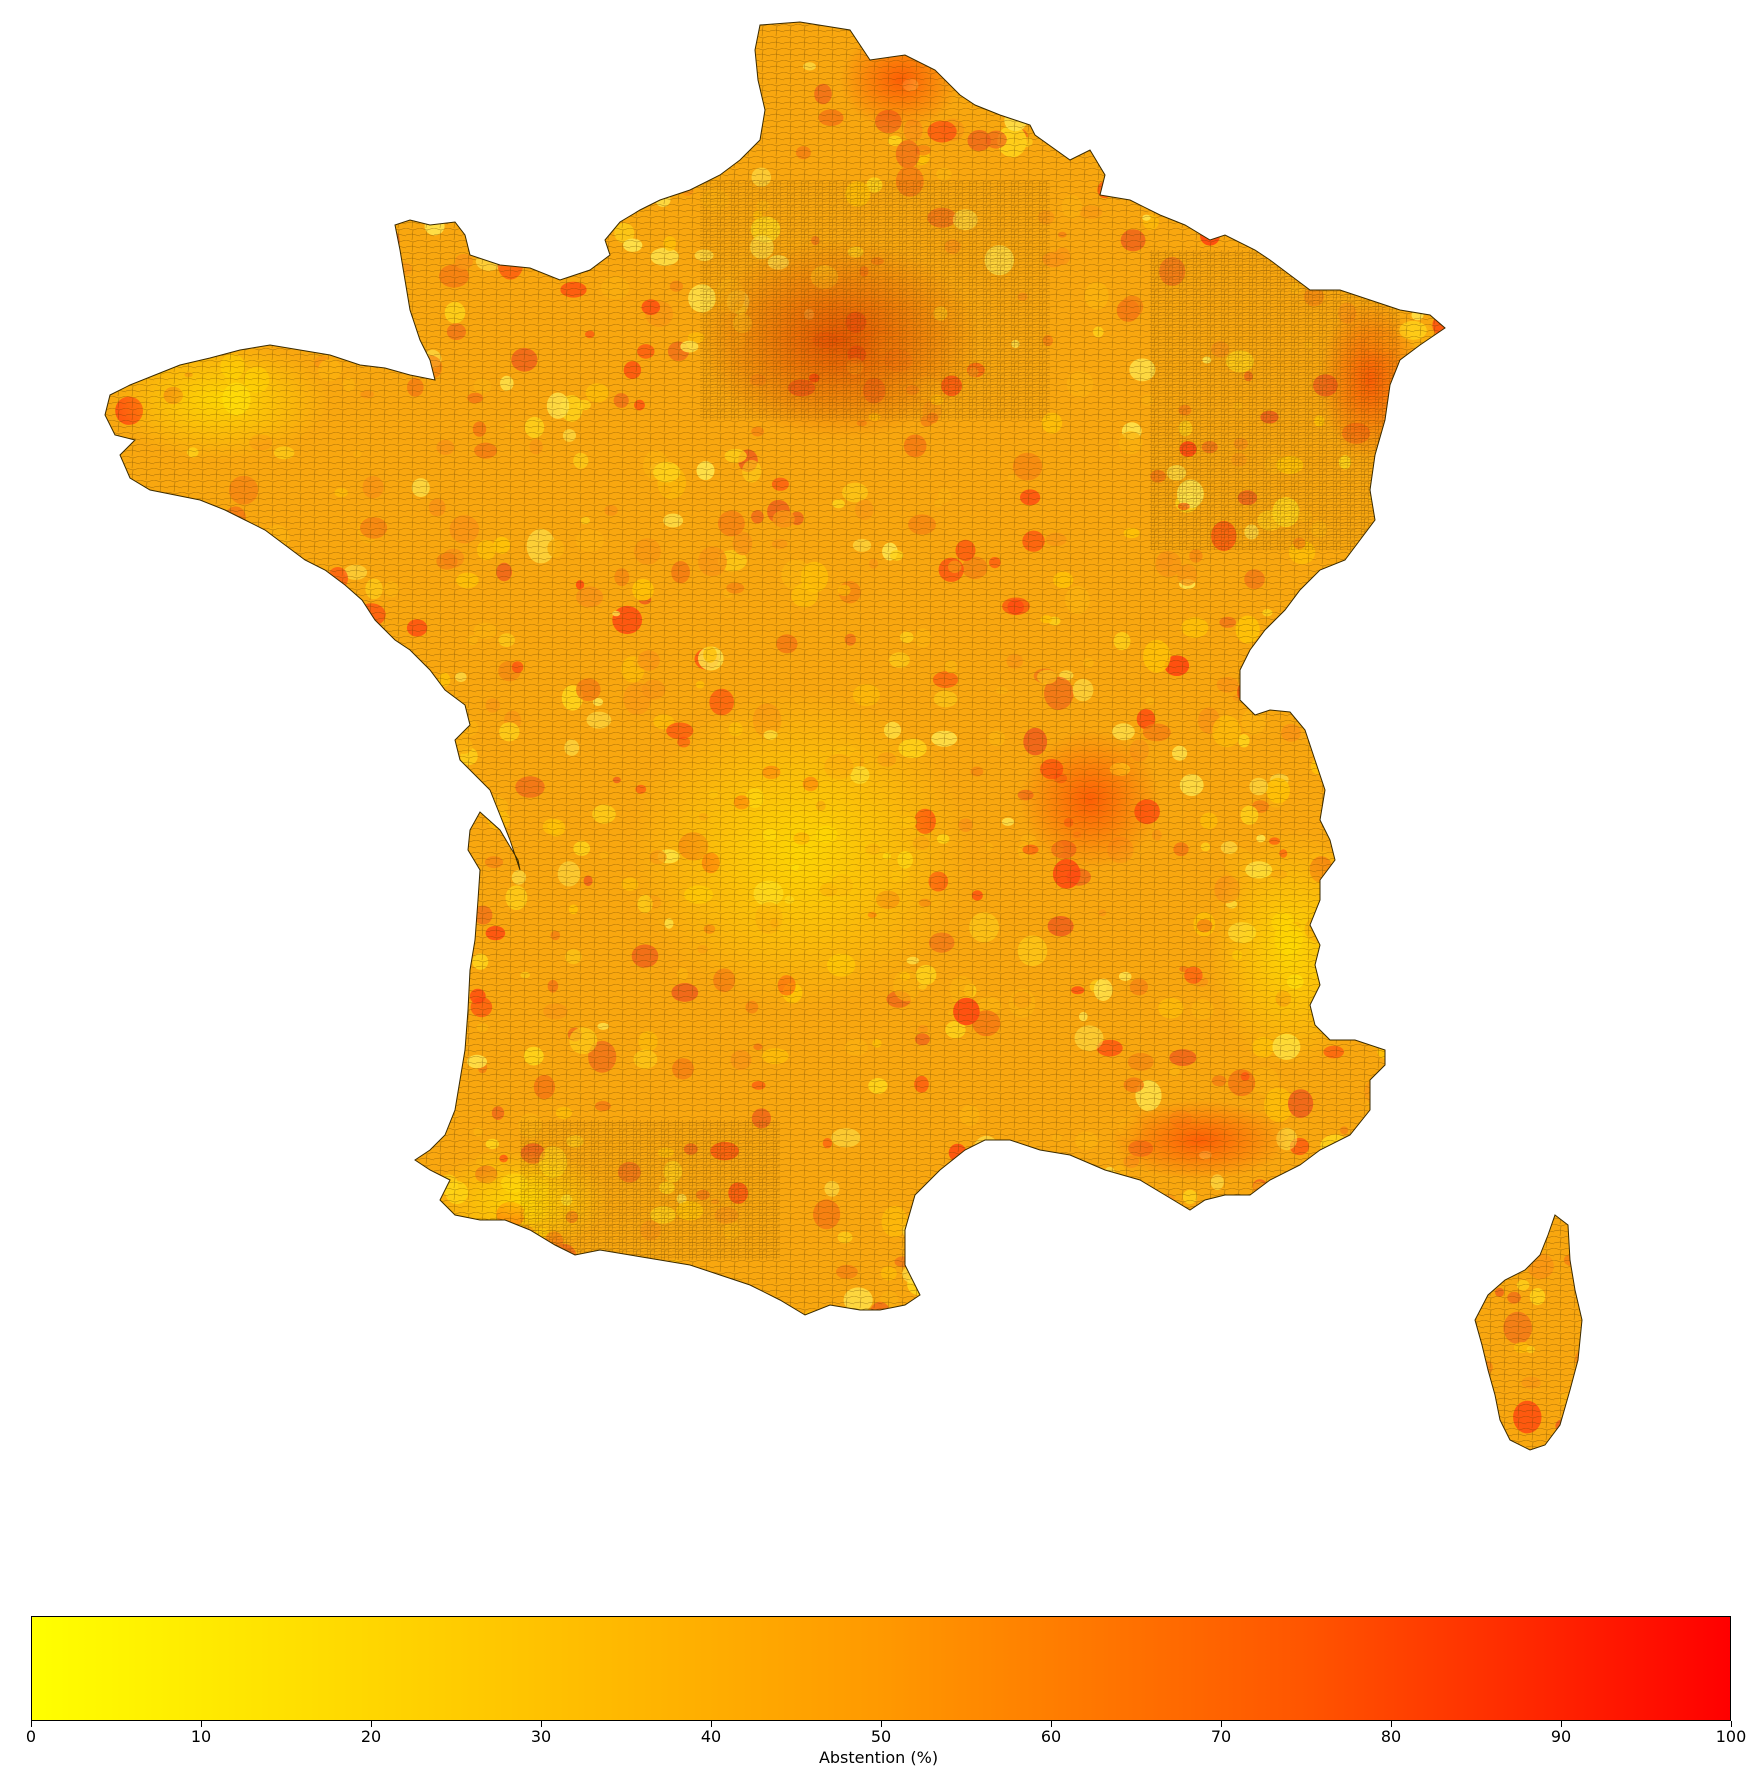 The width and height of the screenshot is (1757, 1767). What do you see at coordinates (1561, 1736) in the screenshot?
I see `colorbar-tick-label: 90` at bounding box center [1561, 1736].